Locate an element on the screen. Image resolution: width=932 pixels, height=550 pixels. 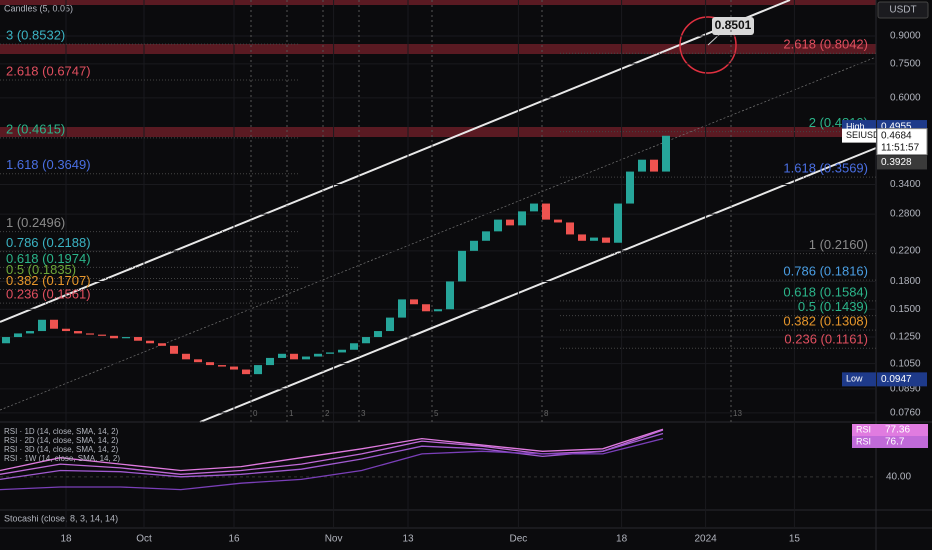
fib-label: 0.382 (0.1707) is located at coordinates (48, 280).